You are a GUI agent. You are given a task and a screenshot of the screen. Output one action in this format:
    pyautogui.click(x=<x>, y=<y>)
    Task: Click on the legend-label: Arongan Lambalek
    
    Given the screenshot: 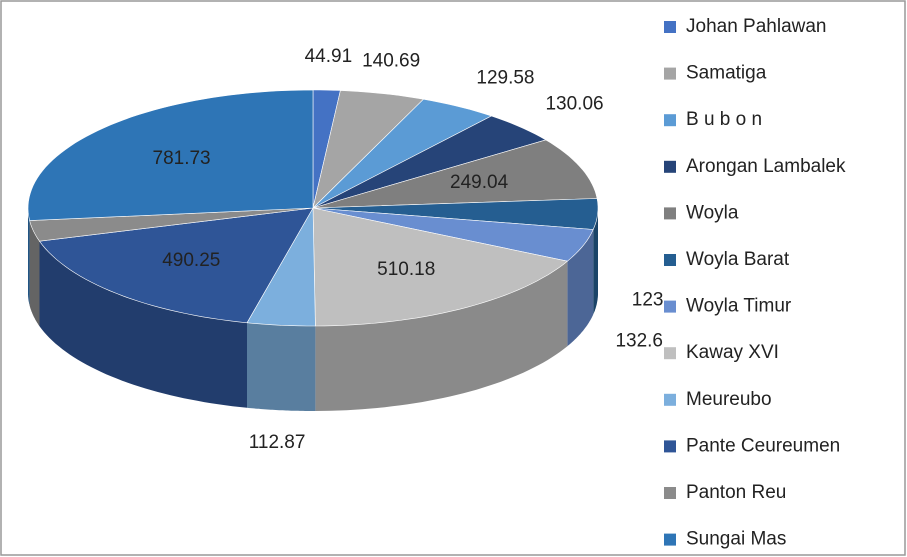 What is the action you would take?
    pyautogui.click(x=766, y=166)
    